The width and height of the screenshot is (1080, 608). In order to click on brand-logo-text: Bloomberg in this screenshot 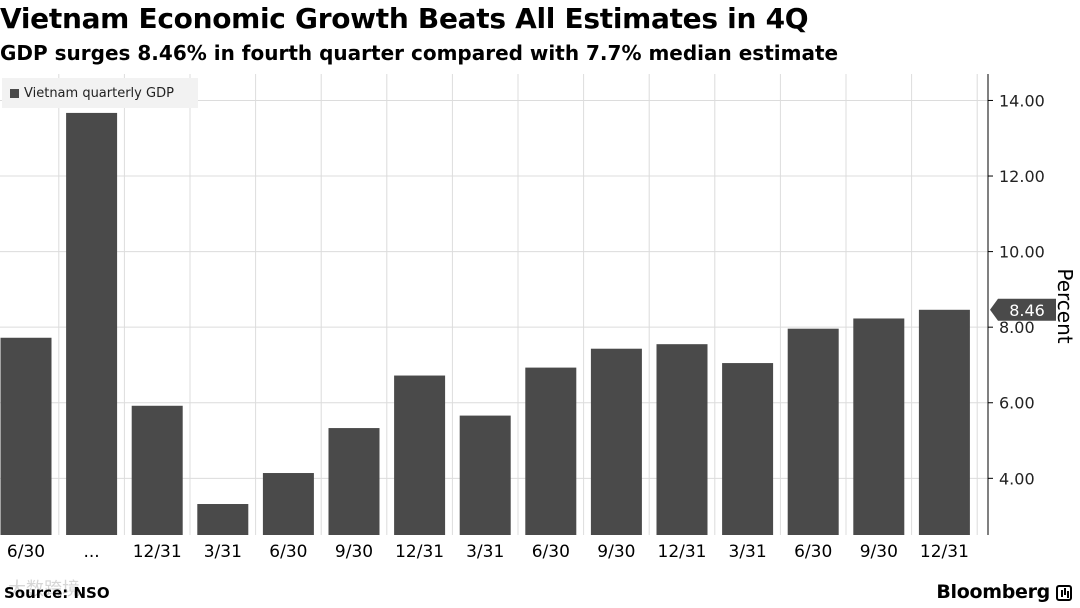, I will do `click(993, 592)`.